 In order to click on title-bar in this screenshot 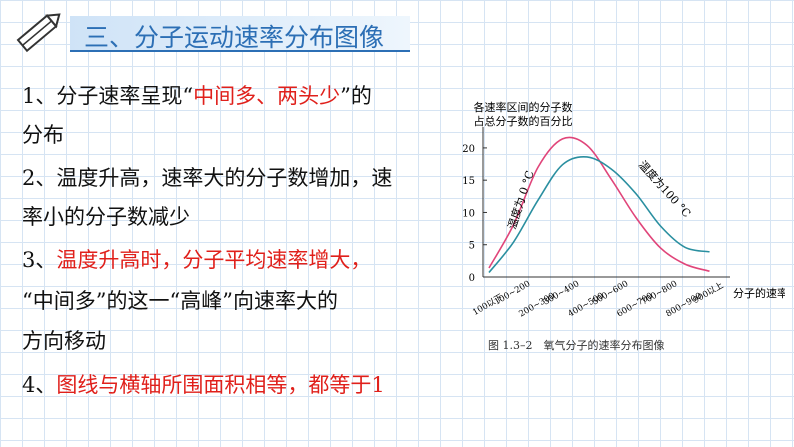, I will do `click(240, 34)`.